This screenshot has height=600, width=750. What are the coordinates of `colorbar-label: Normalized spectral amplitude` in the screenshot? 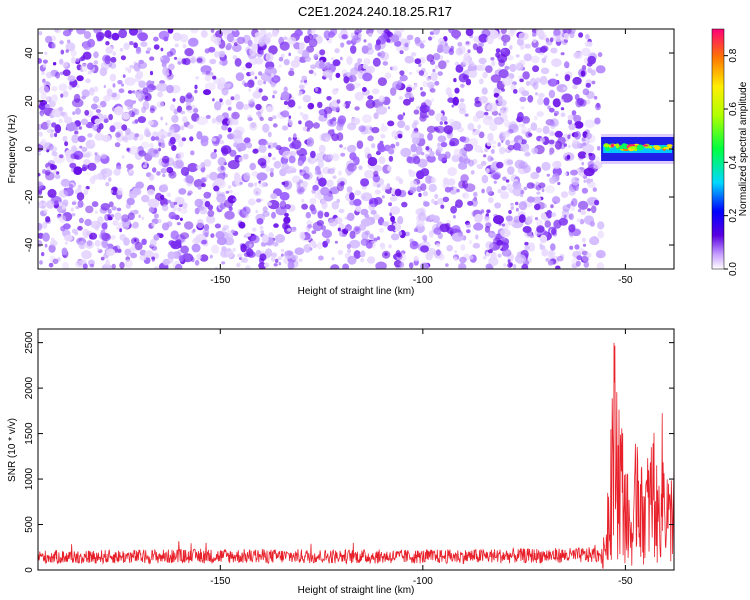 It's located at (743, 148).